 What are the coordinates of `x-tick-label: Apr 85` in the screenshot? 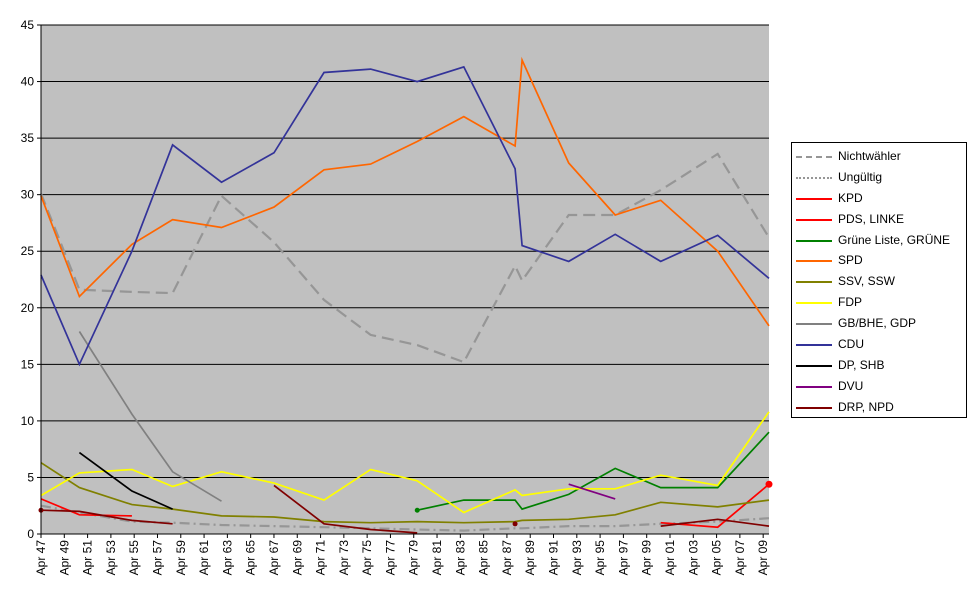 It's located at (484, 558).